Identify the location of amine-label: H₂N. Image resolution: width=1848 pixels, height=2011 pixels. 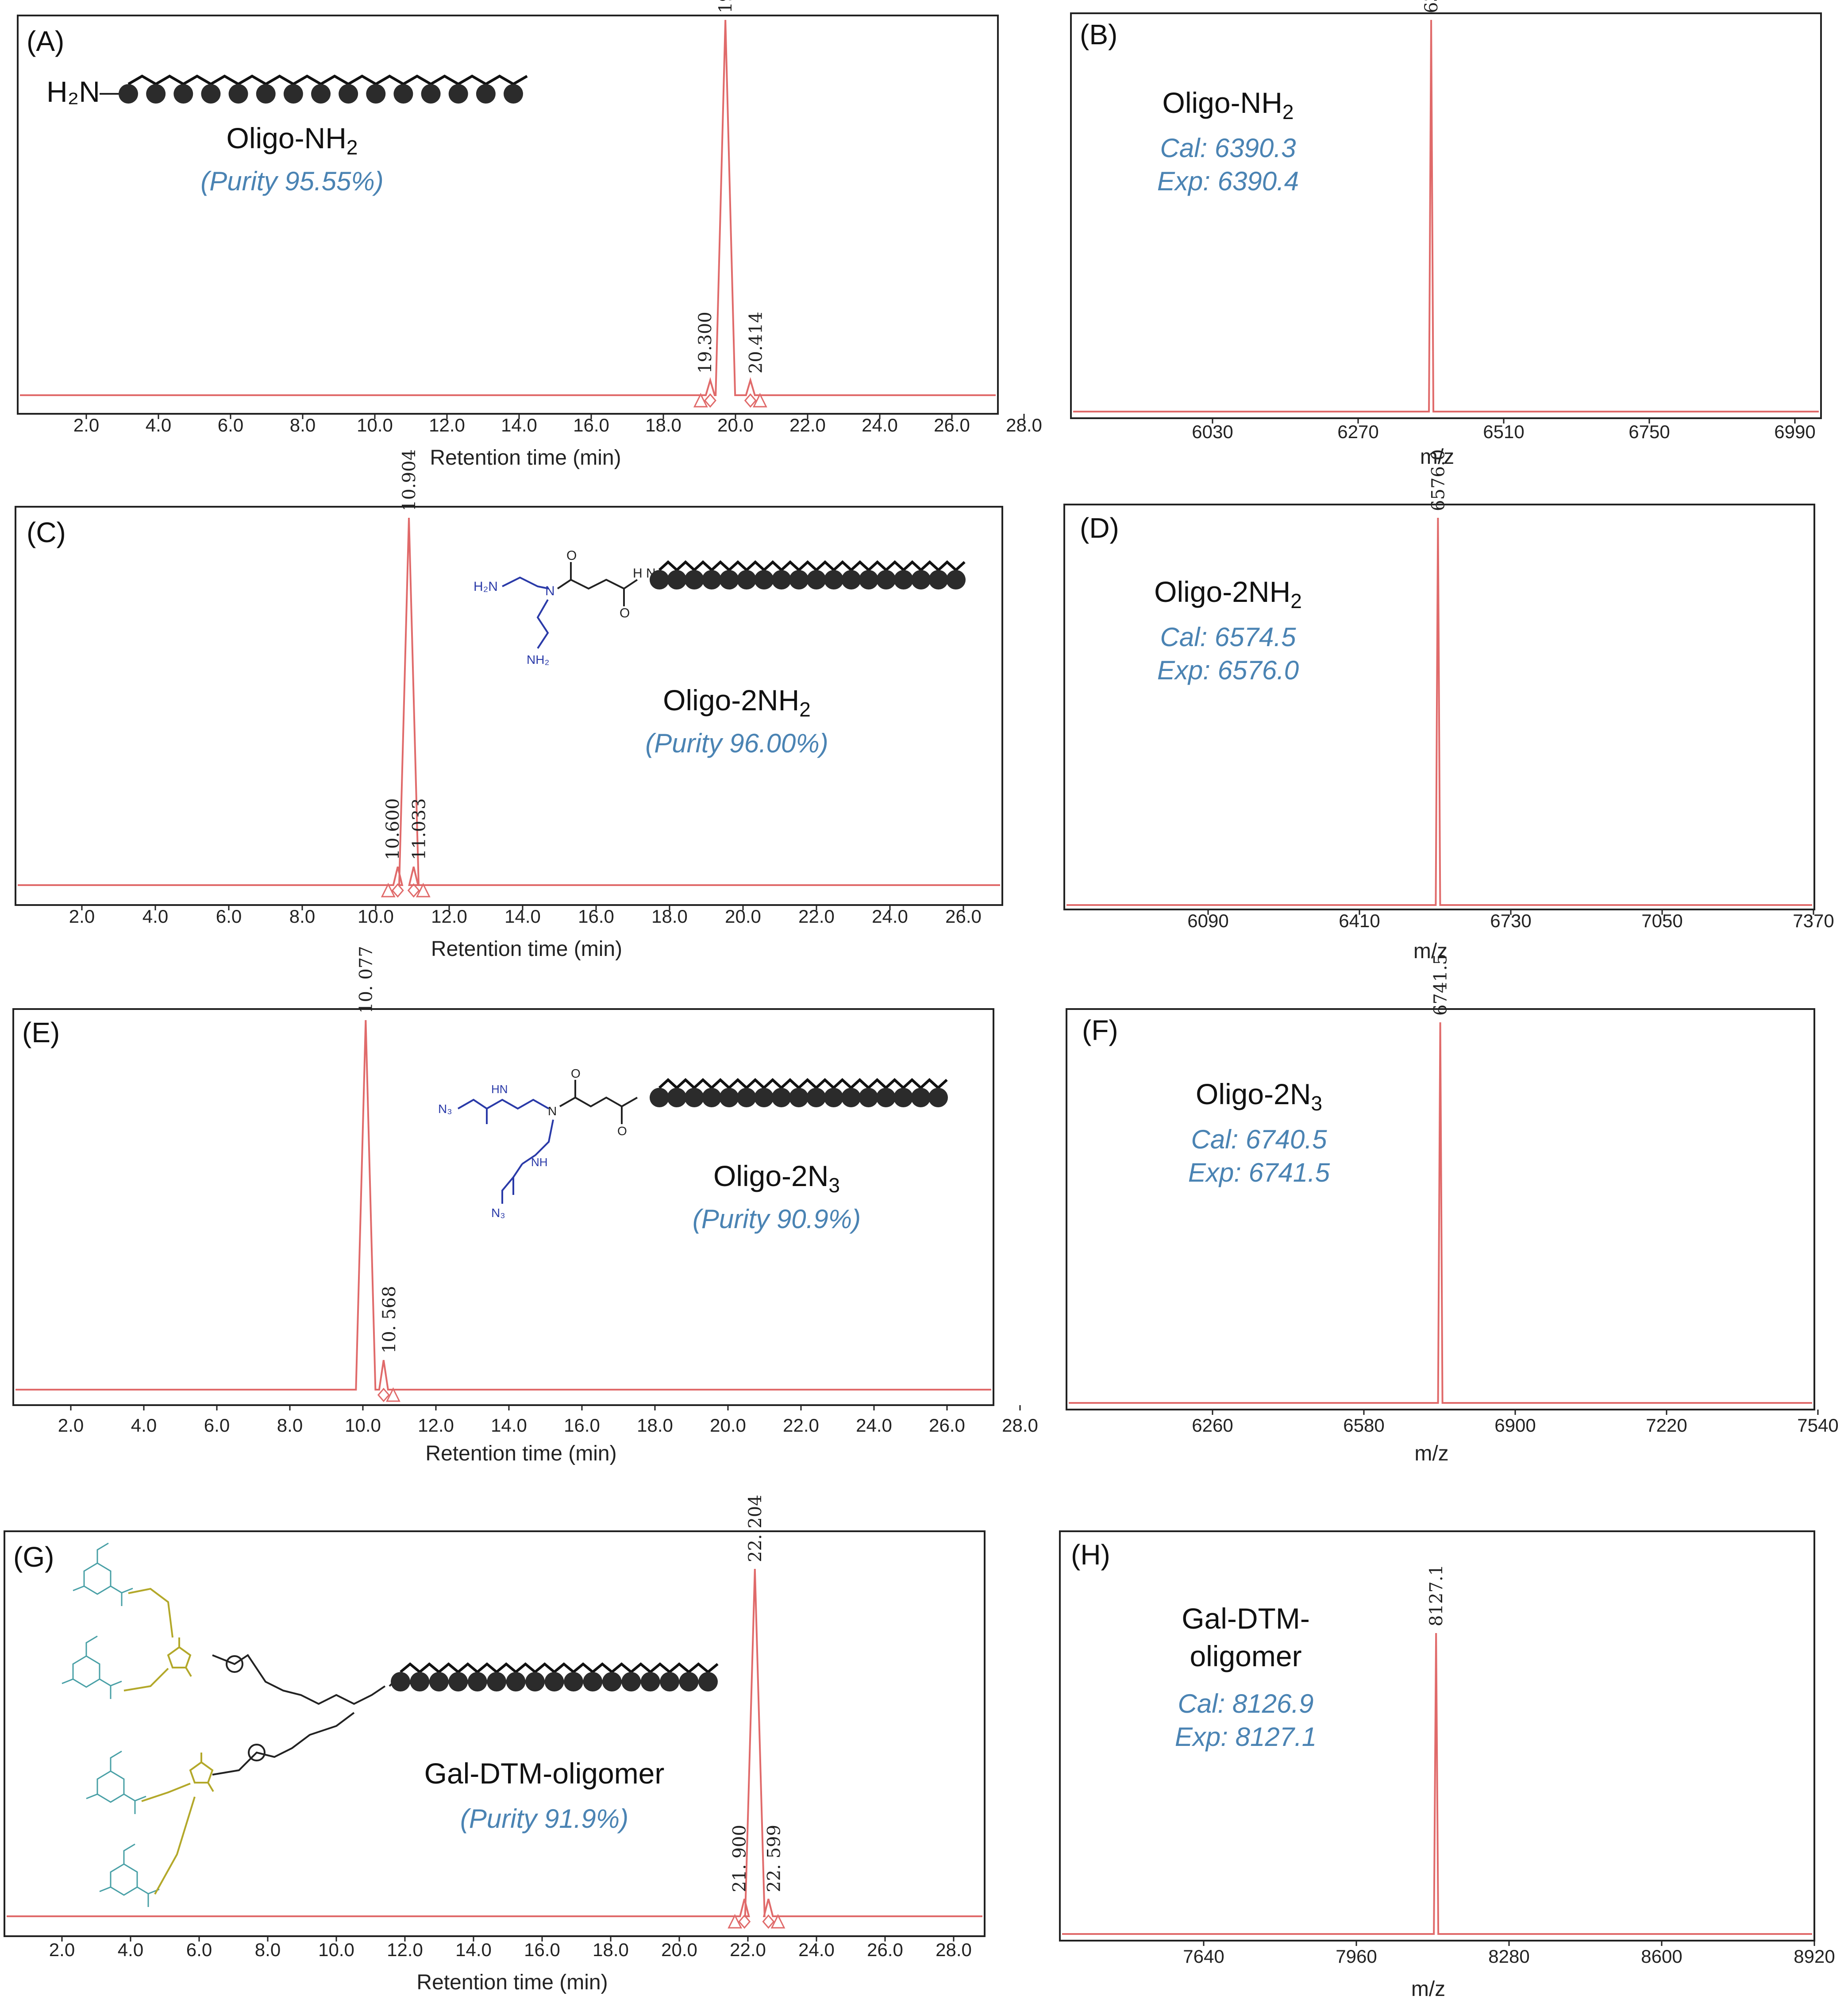
(486, 586).